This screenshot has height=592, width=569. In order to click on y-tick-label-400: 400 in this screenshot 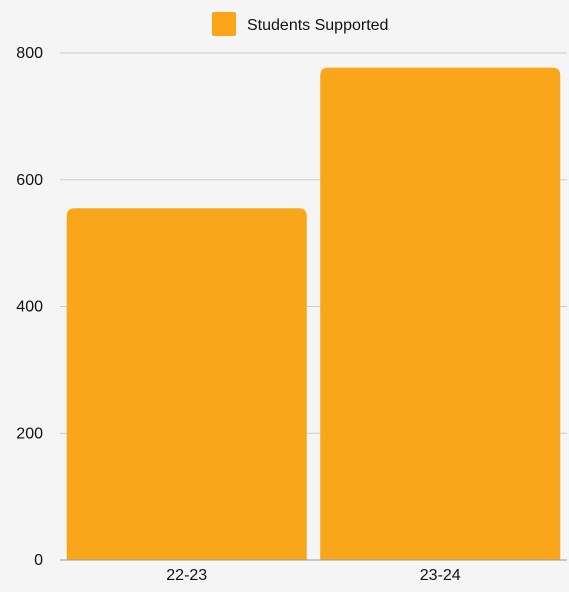, I will do `click(29, 307)`.